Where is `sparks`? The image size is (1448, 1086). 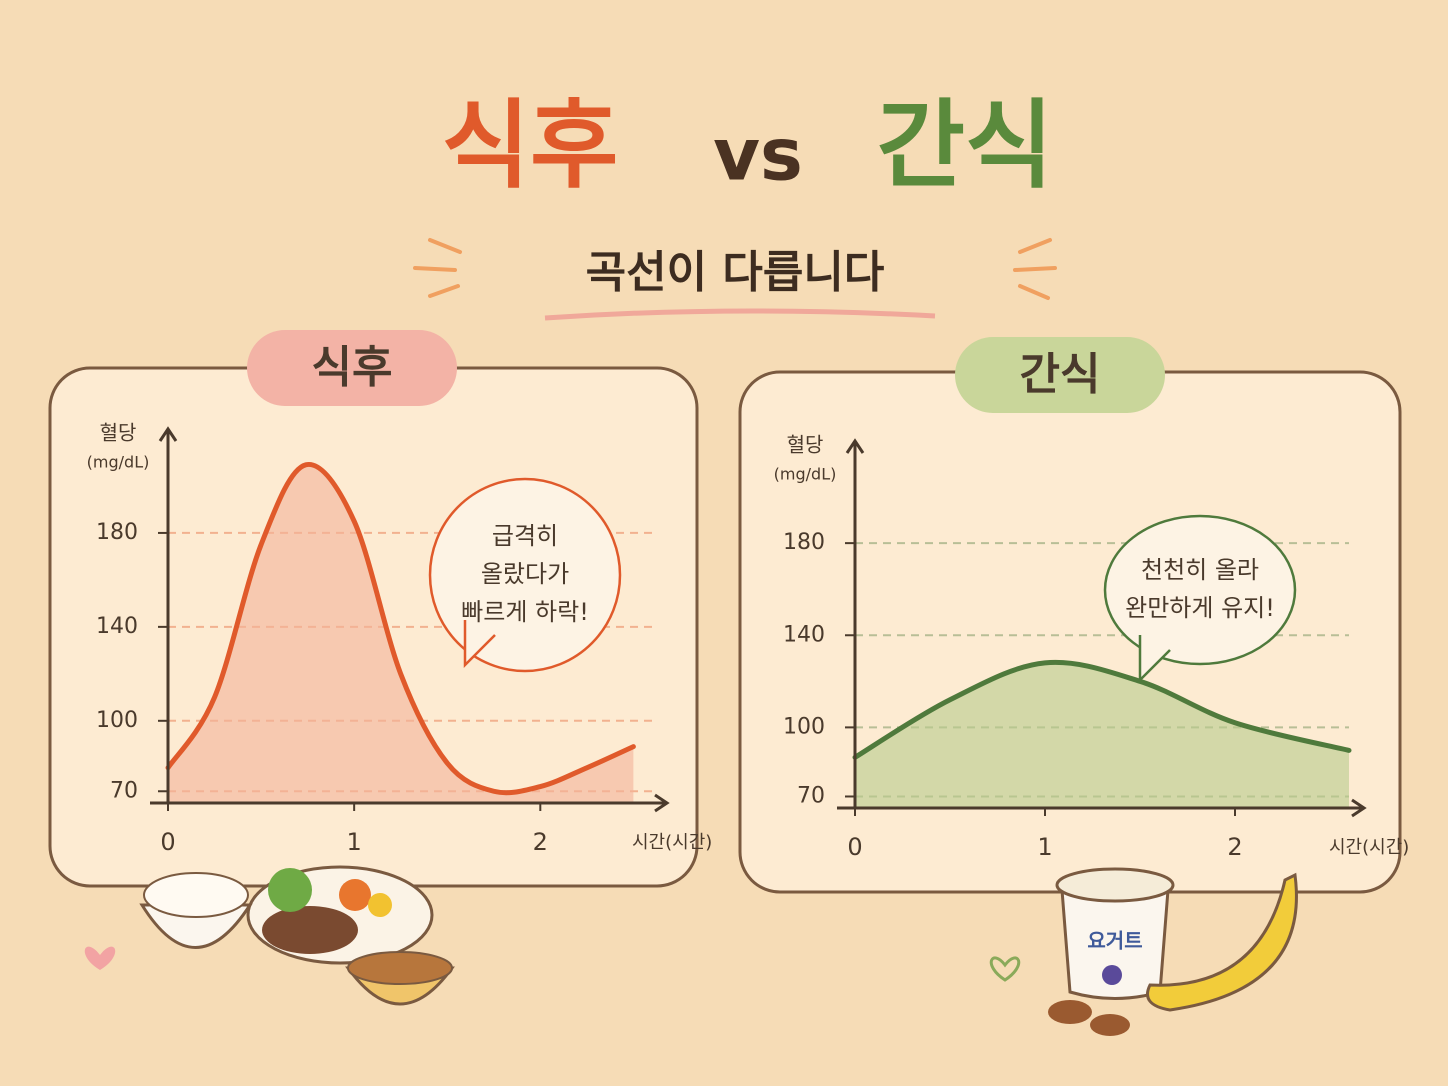
sparks is located at coordinates (735, 269).